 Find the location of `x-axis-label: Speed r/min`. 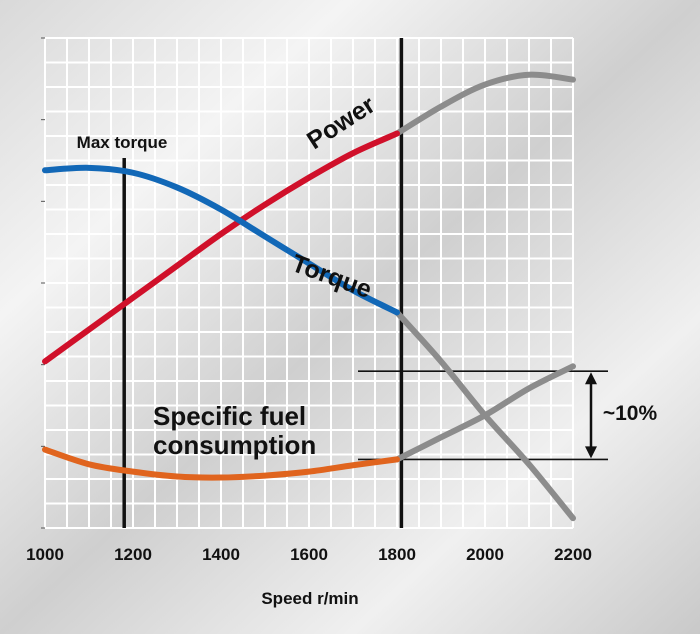

x-axis-label: Speed r/min is located at coordinates (309, 598).